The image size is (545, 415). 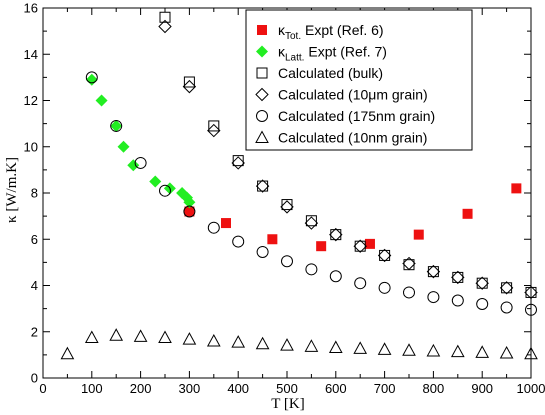 I want to click on y-tick-label: 14, so click(x=31, y=54).